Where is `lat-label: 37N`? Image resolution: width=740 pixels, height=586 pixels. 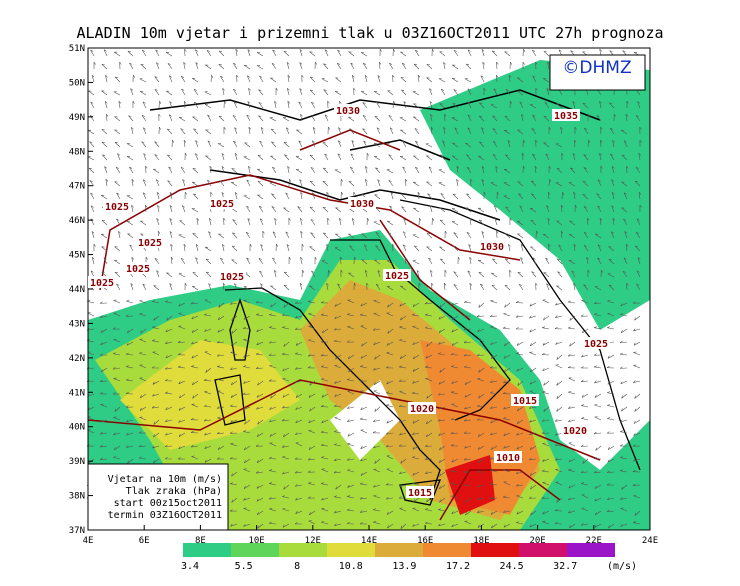 lat-label: 37N is located at coordinates (77, 531).